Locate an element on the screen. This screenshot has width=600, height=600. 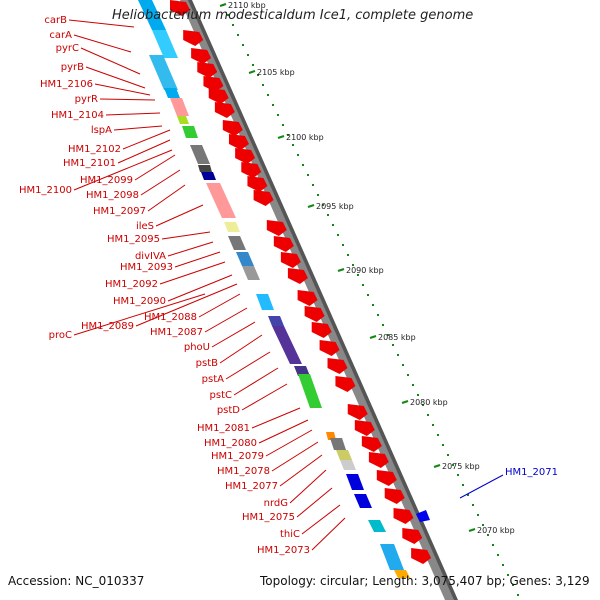
leader-hm1-2093 is located at coordinates (197, 259).